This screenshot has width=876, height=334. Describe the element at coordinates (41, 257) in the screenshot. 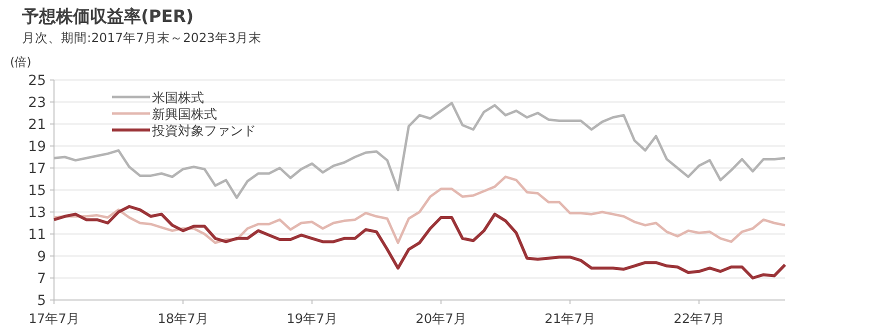

I see `y-tick-label: 9` at that location.